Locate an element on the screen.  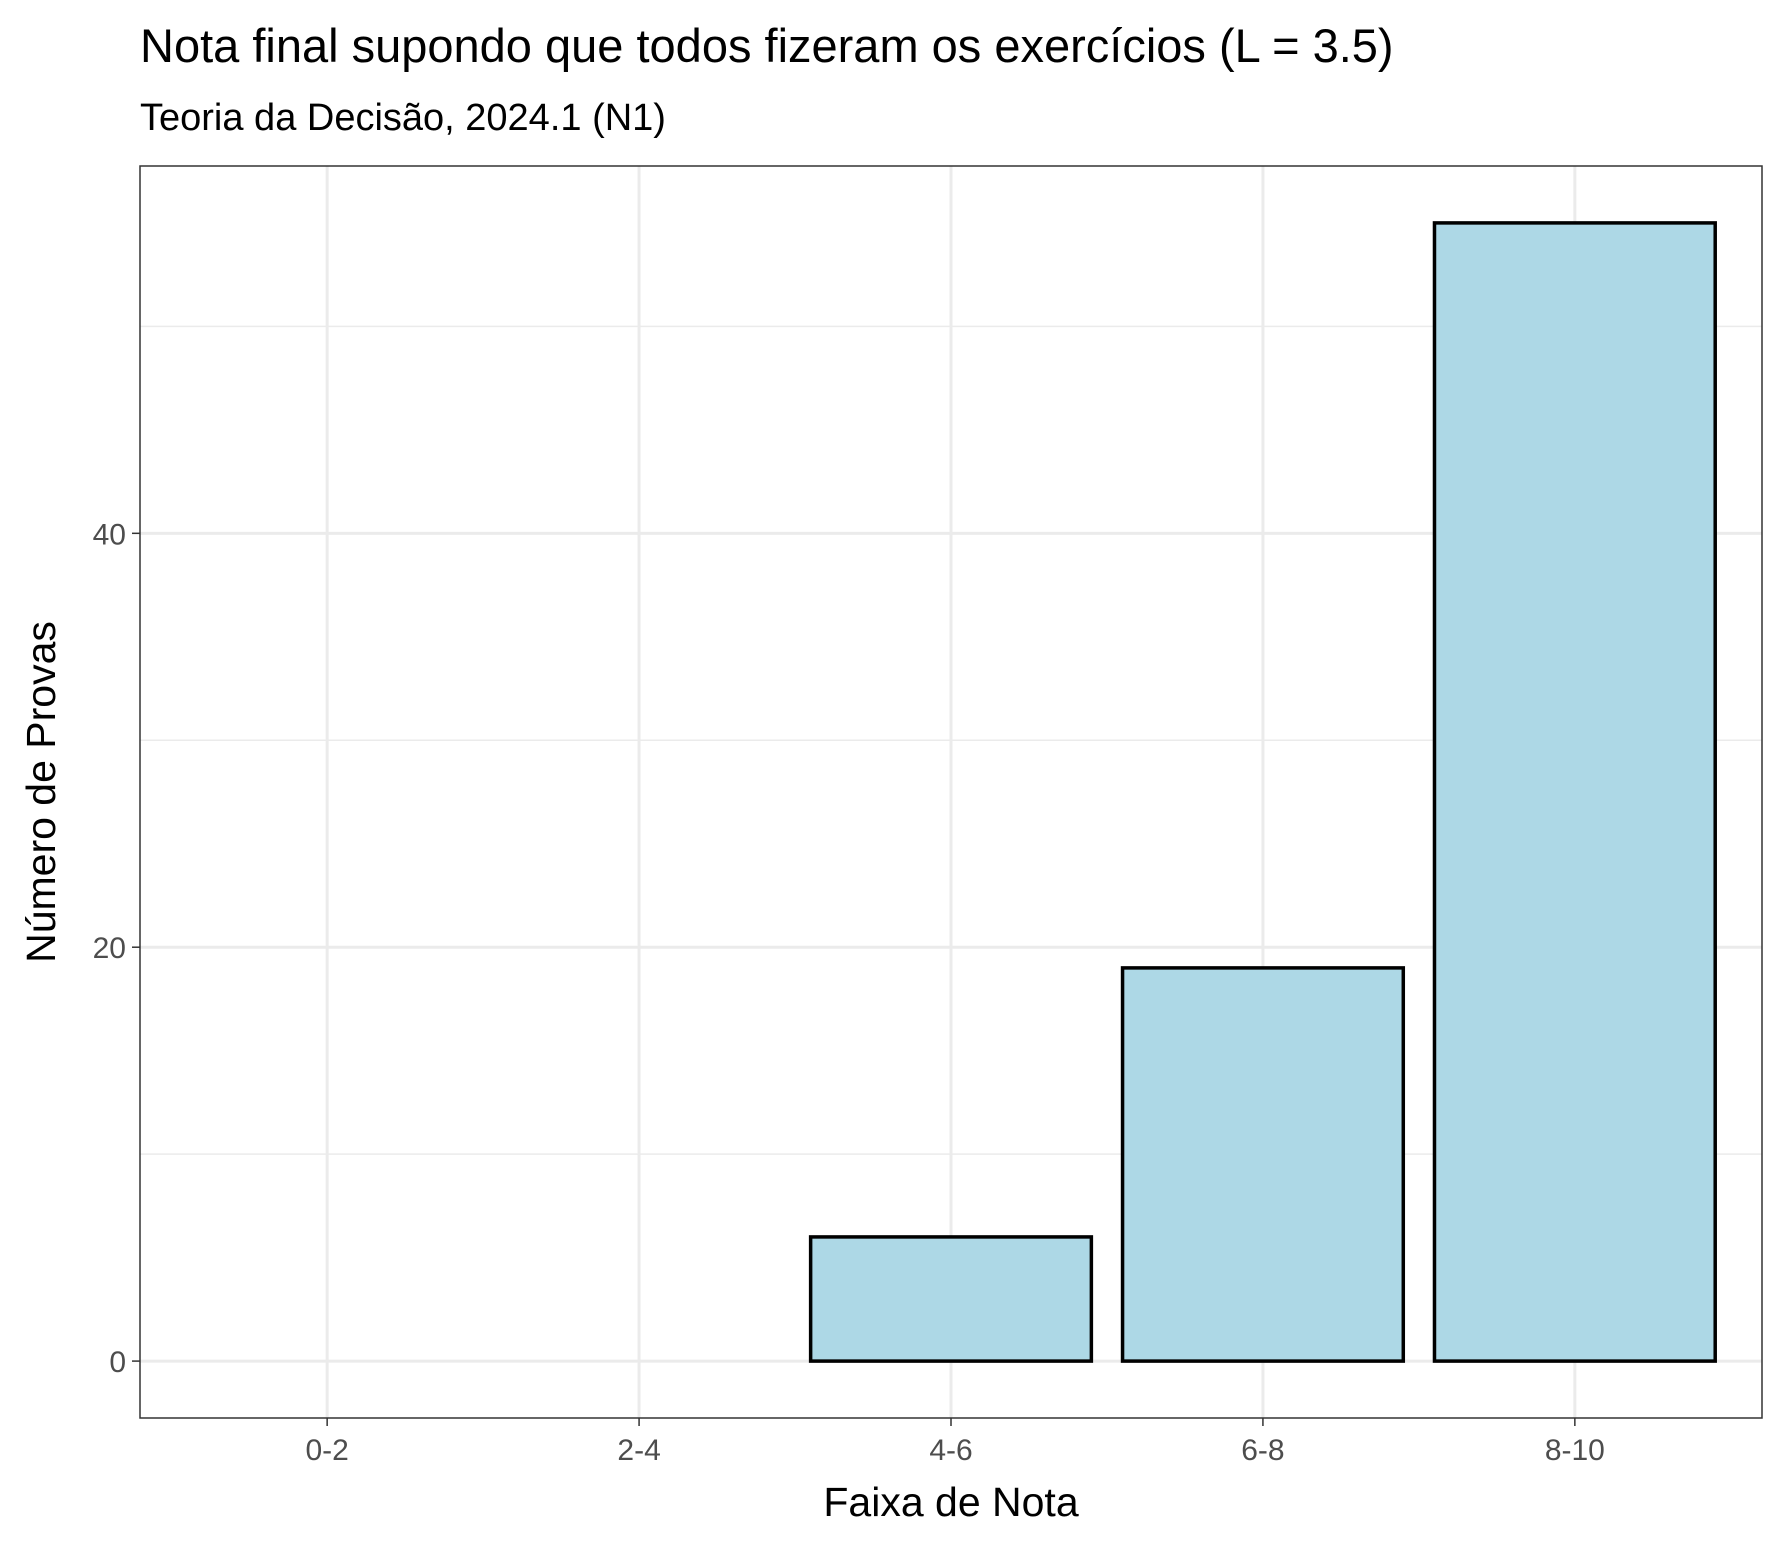
x-axis: 0-2 2-4 4-6 6-8 8-10 is located at coordinates (955, 1442).